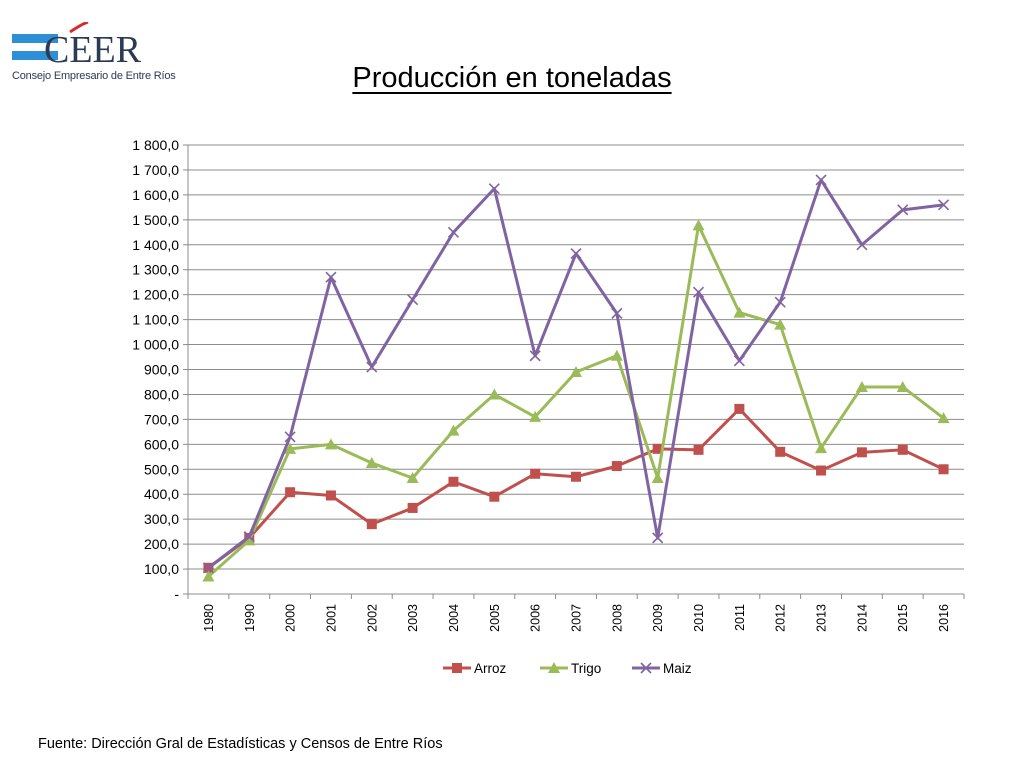  Describe the element at coordinates (249, 537) in the screenshot. I see `point-maiz-1990` at that location.